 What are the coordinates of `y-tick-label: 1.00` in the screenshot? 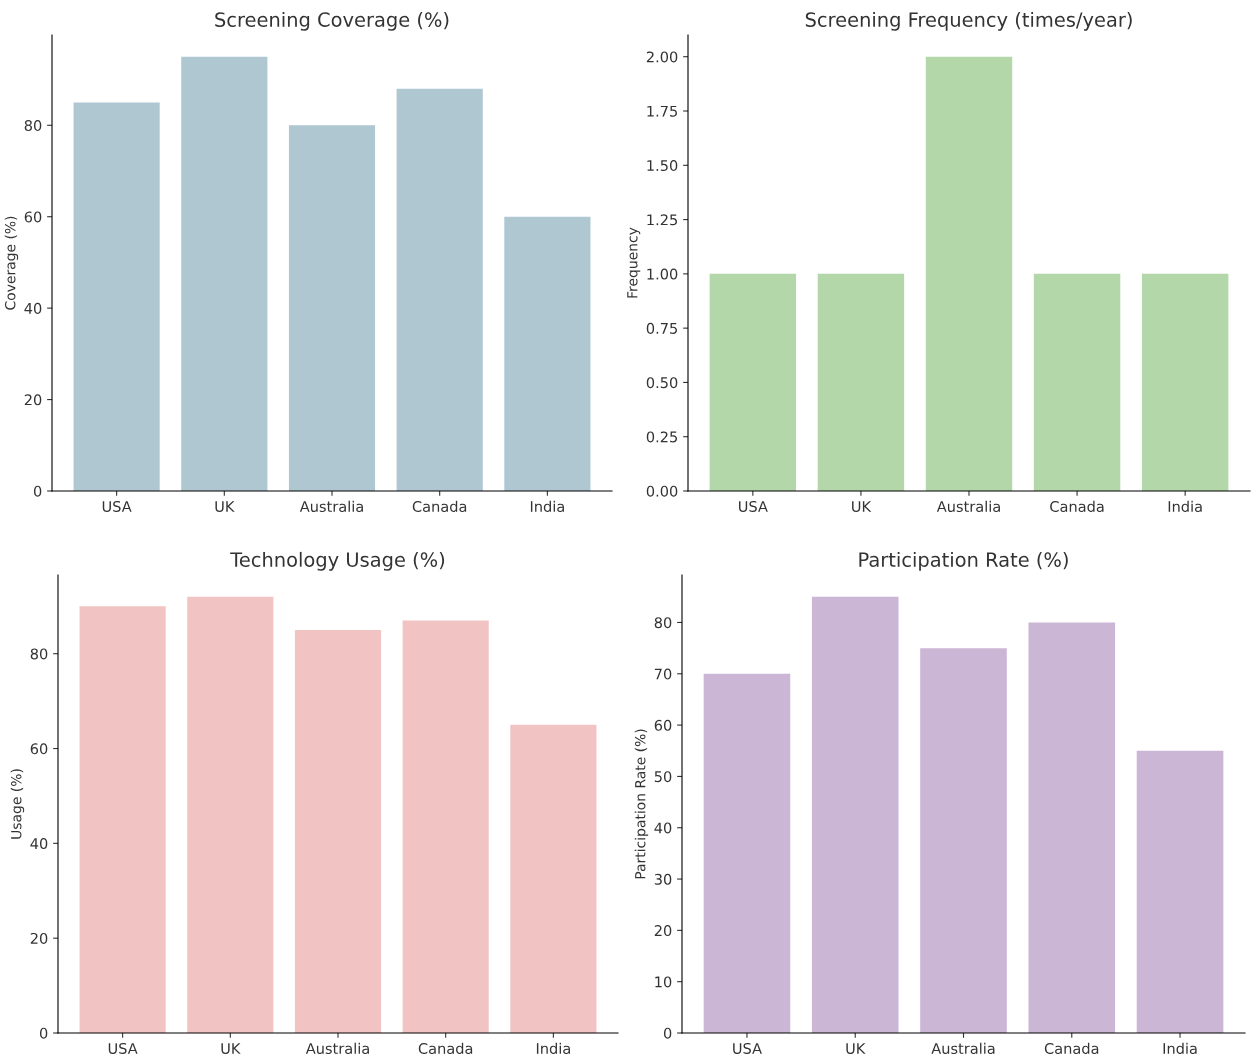 It's located at (662, 274).